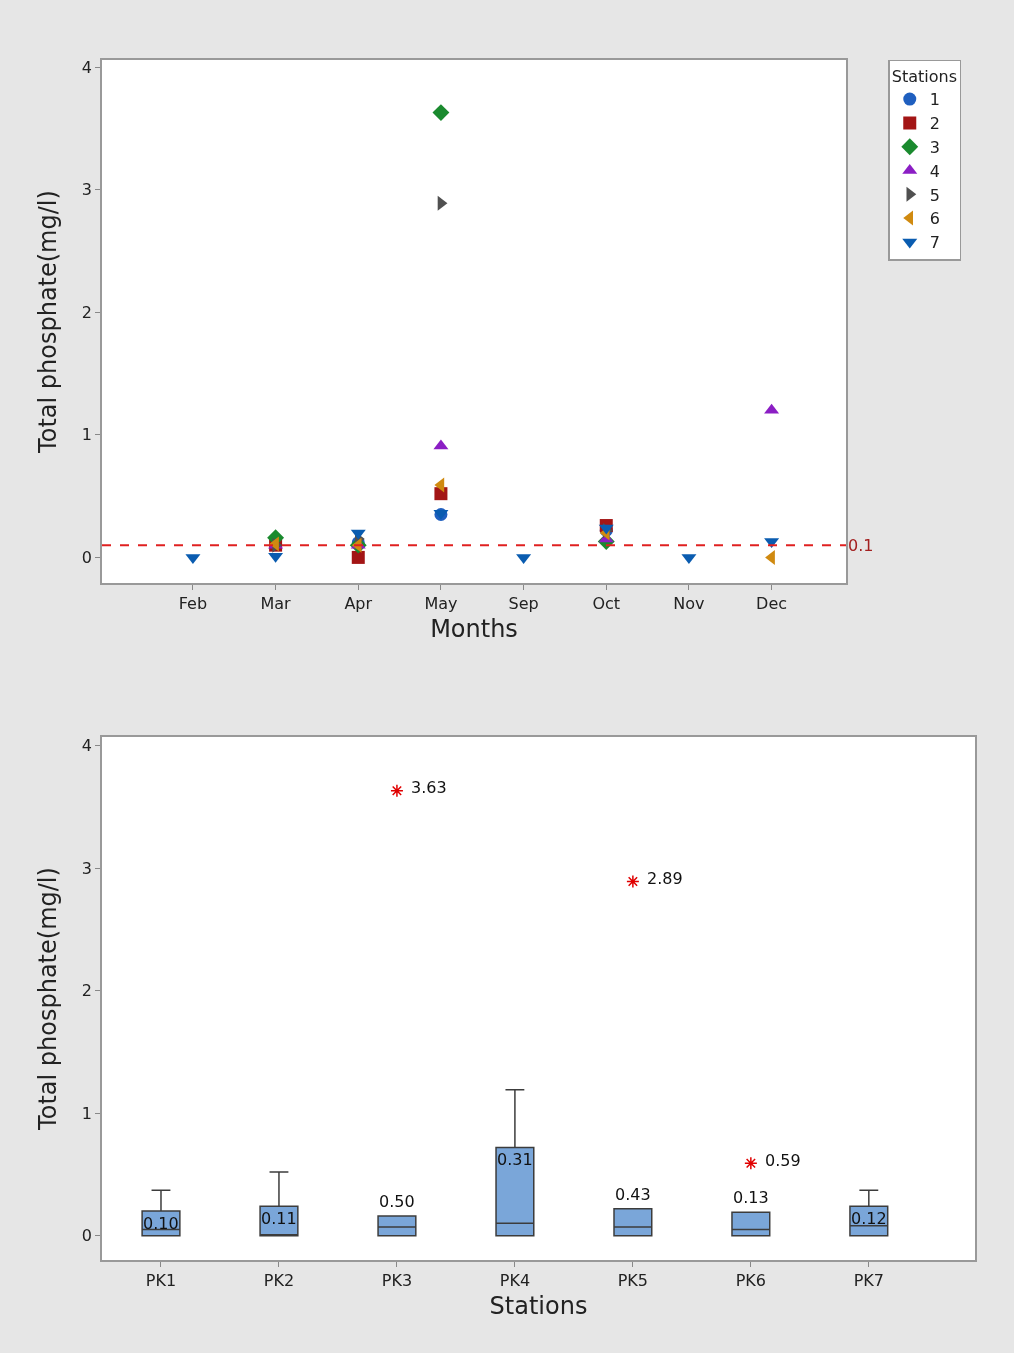  I want to click on x-tick-label: Apr, so click(358, 604).